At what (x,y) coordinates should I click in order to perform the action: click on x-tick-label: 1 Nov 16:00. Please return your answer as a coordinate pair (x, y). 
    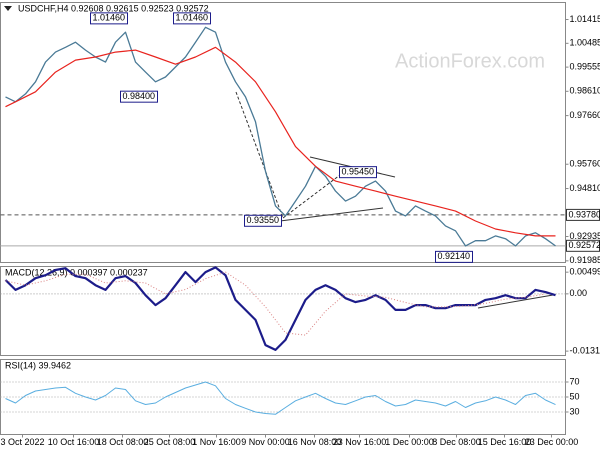
    Looking at the image, I should click on (216, 442).